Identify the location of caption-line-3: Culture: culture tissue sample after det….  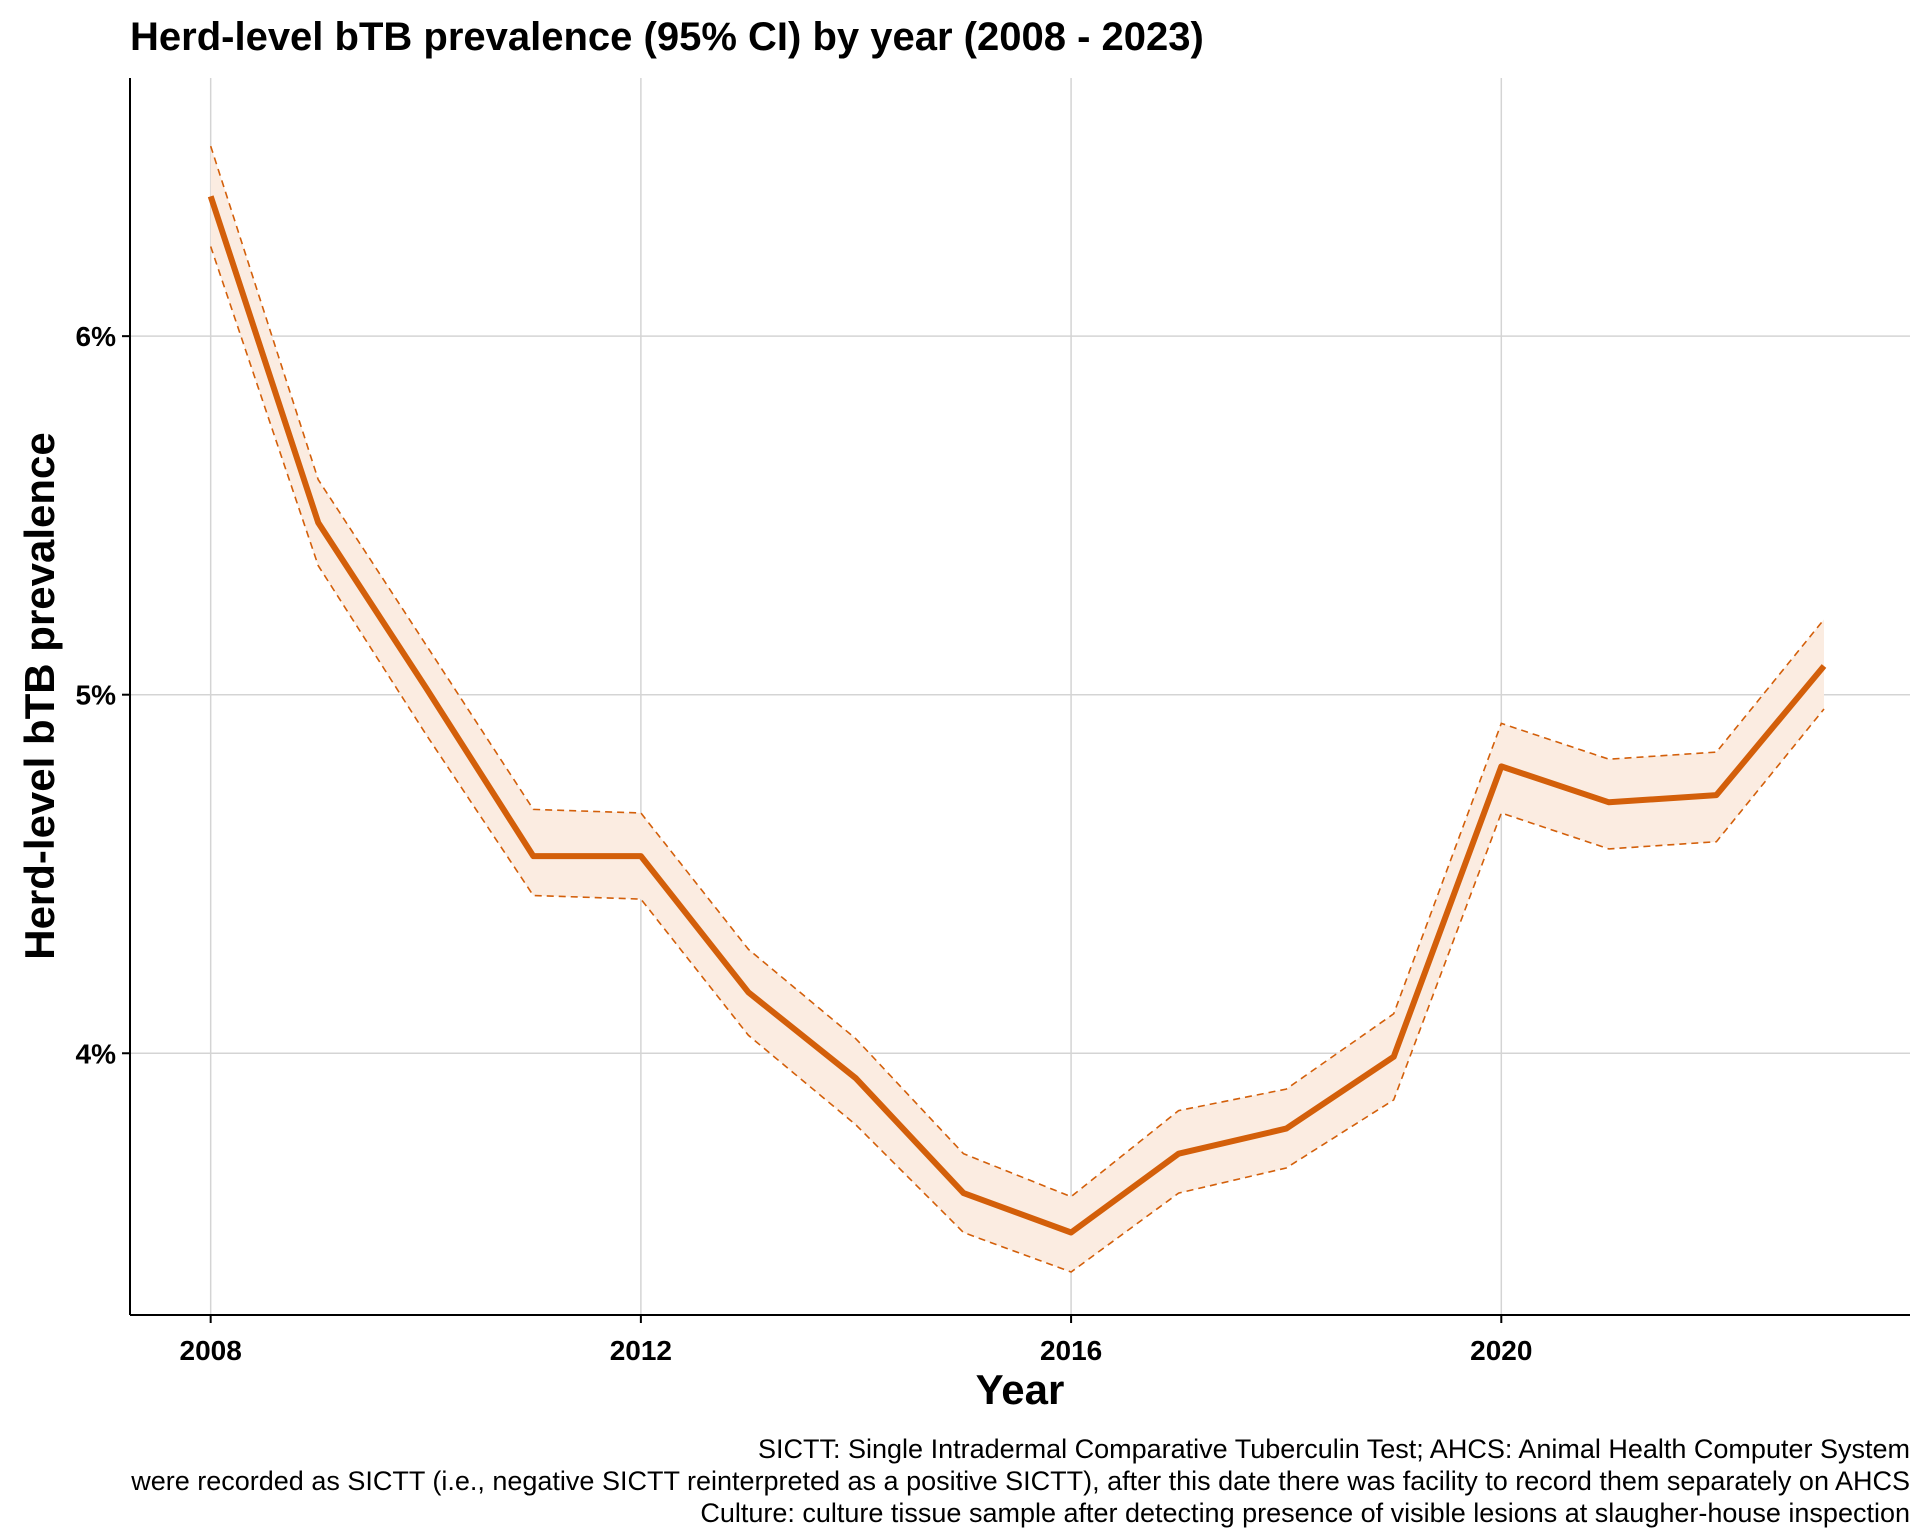
(1305, 1513).